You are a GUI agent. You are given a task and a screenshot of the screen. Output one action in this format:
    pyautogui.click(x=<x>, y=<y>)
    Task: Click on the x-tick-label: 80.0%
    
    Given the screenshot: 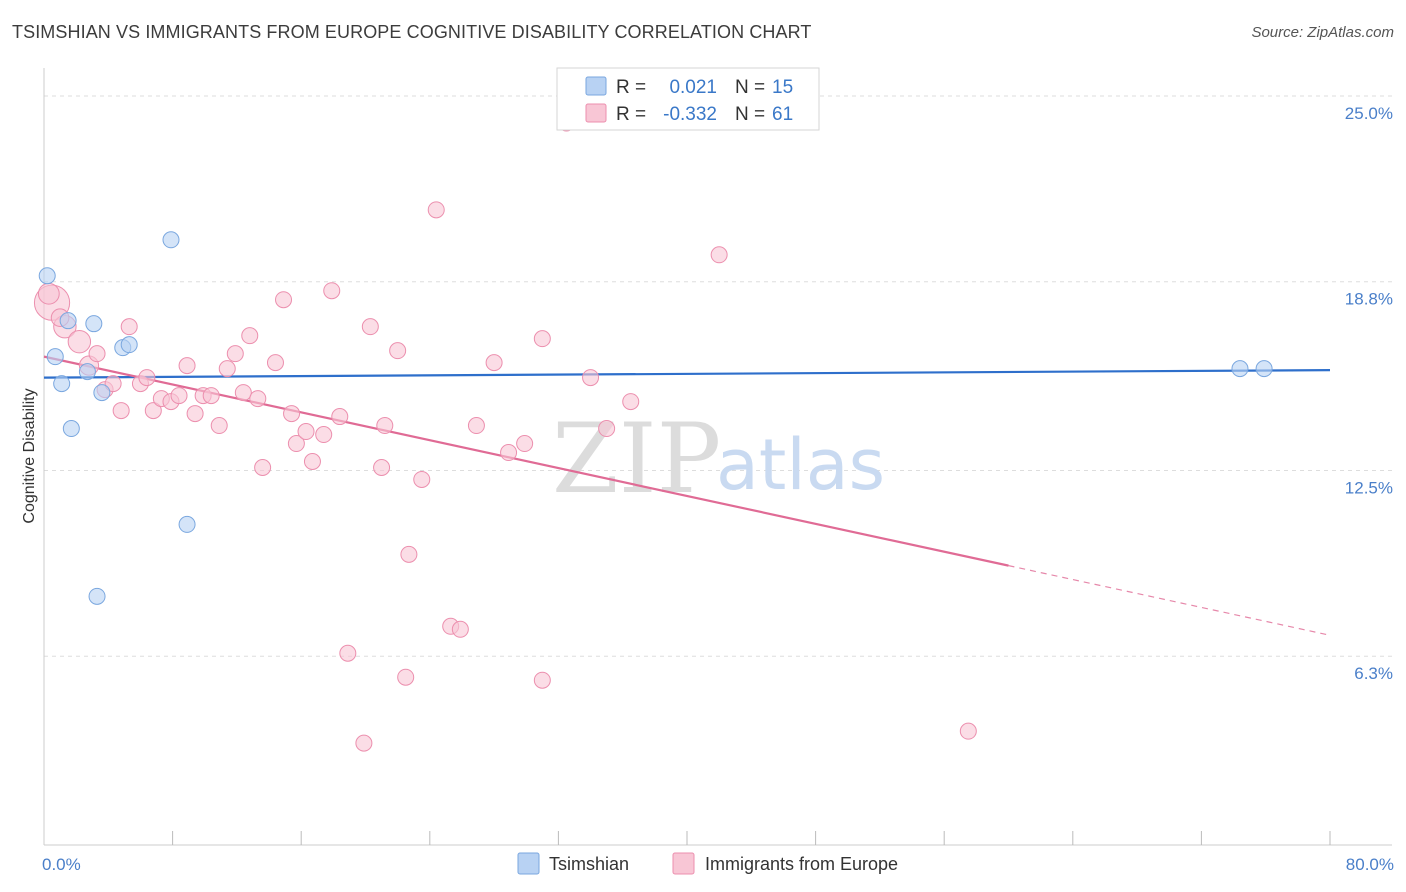 What is the action you would take?
    pyautogui.click(x=1370, y=864)
    